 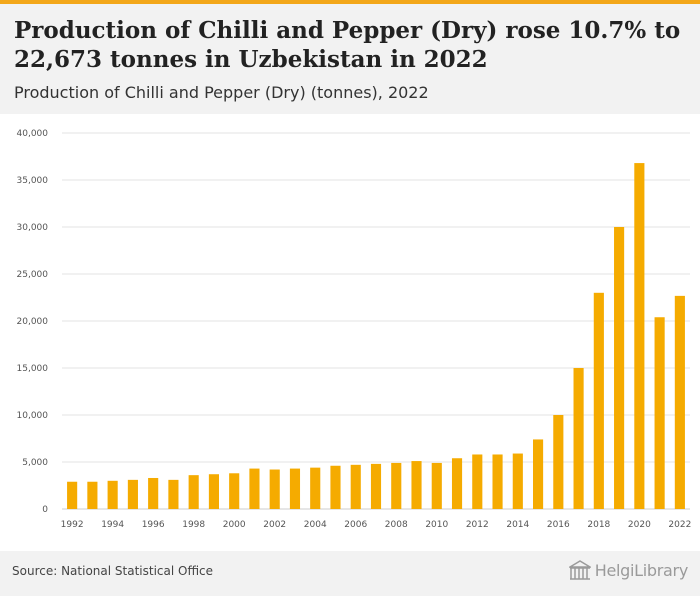 I want to click on x-tick-label: 1992, so click(x=72, y=525).